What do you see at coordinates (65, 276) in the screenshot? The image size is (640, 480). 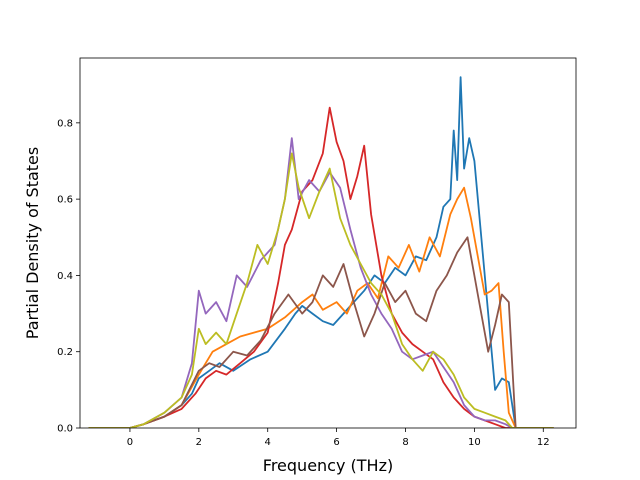 I see `y-tick-label: 0.4` at bounding box center [65, 276].